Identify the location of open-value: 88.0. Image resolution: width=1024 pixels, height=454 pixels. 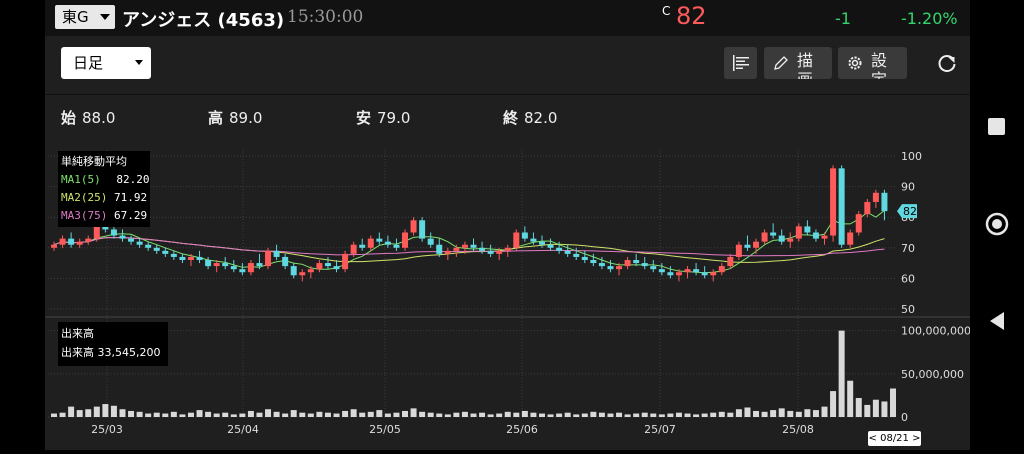
(98, 118).